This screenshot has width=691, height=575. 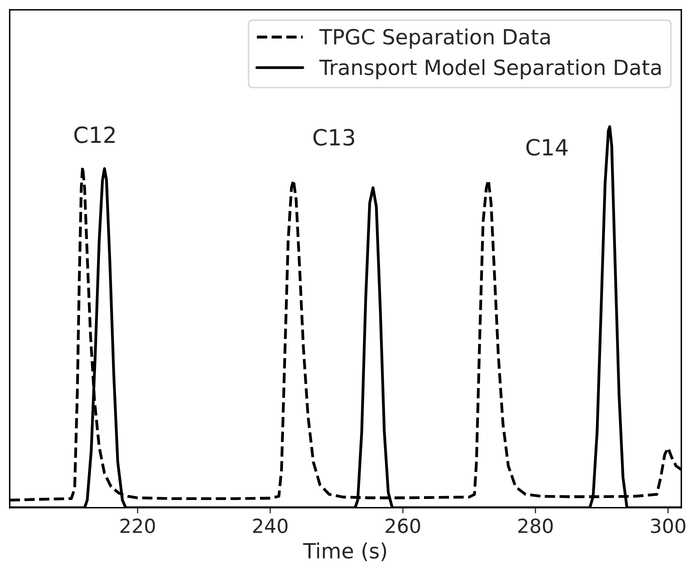 I want to click on legend-label: TPGC Separation Data, so click(x=434, y=38).